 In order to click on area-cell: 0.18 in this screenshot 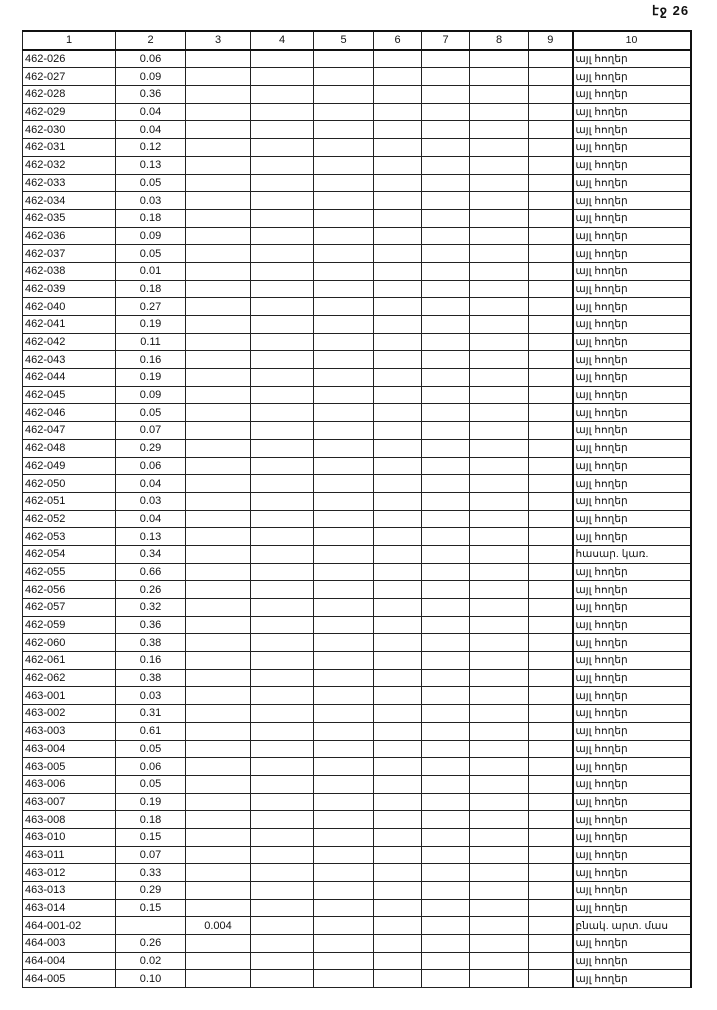, I will do `click(150, 218)`.